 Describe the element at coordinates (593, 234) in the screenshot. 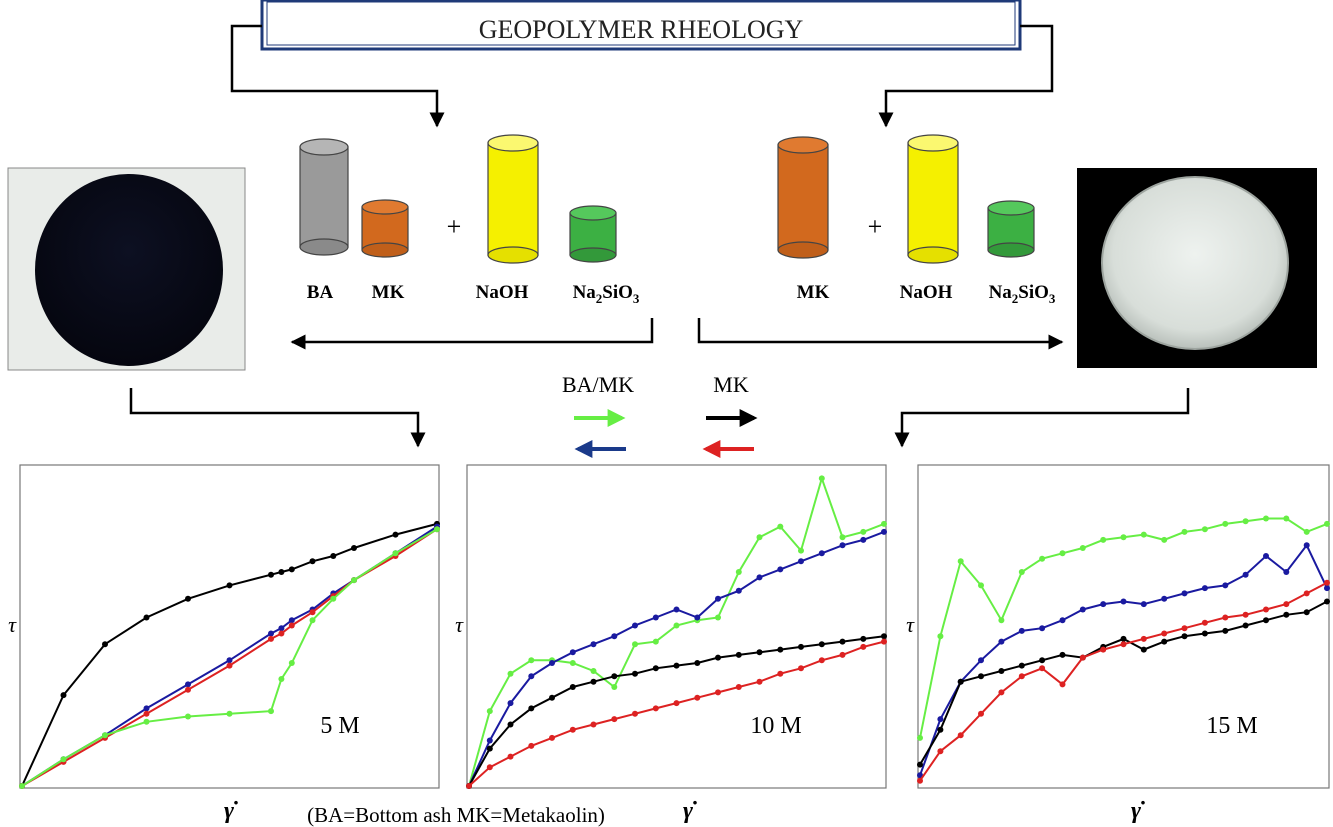

I see `sodium-silicate-cylinder-left` at that location.